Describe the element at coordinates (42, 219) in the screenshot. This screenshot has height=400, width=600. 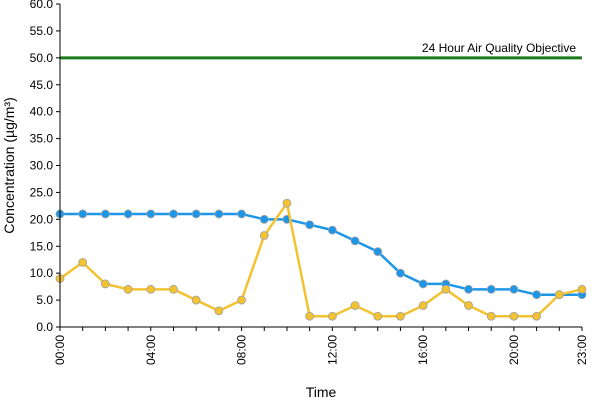
I see `y-tick-label: 20.0` at that location.